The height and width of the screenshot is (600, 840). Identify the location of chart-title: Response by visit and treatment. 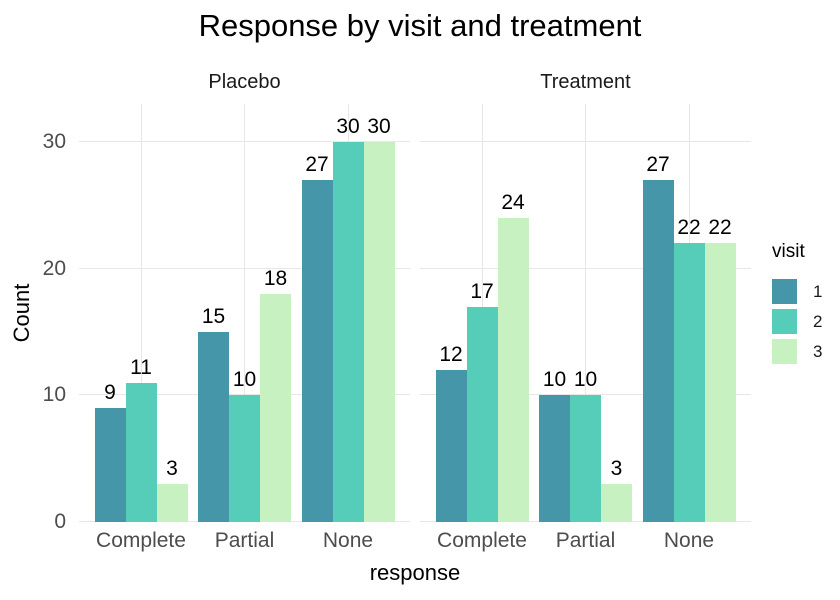
(420, 25).